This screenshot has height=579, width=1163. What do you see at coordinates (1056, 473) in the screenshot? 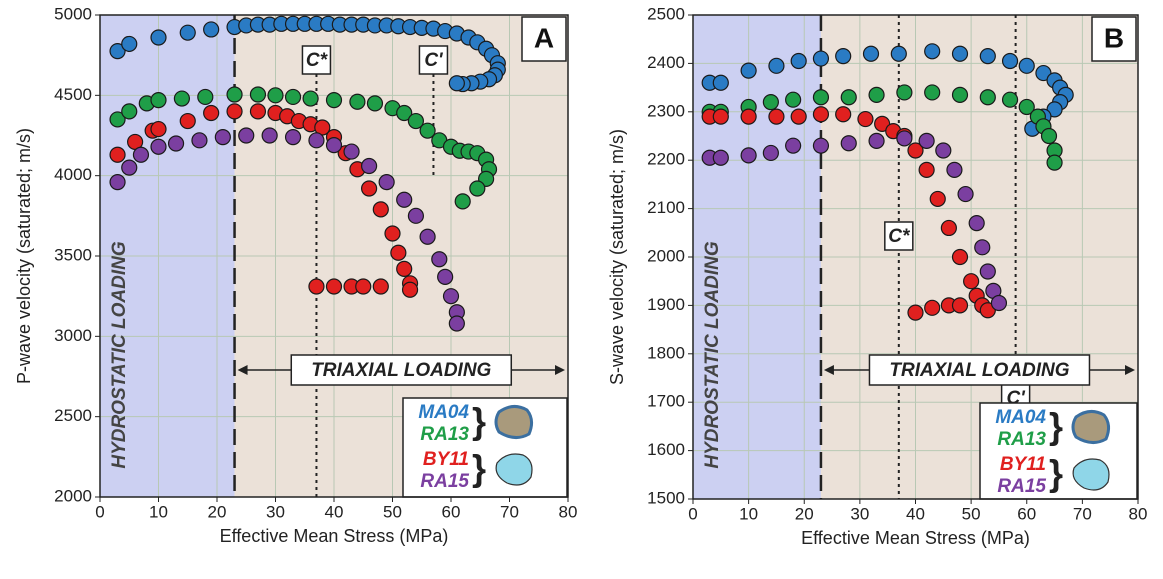
I see `legend-brace: }` at bounding box center [1056, 473].